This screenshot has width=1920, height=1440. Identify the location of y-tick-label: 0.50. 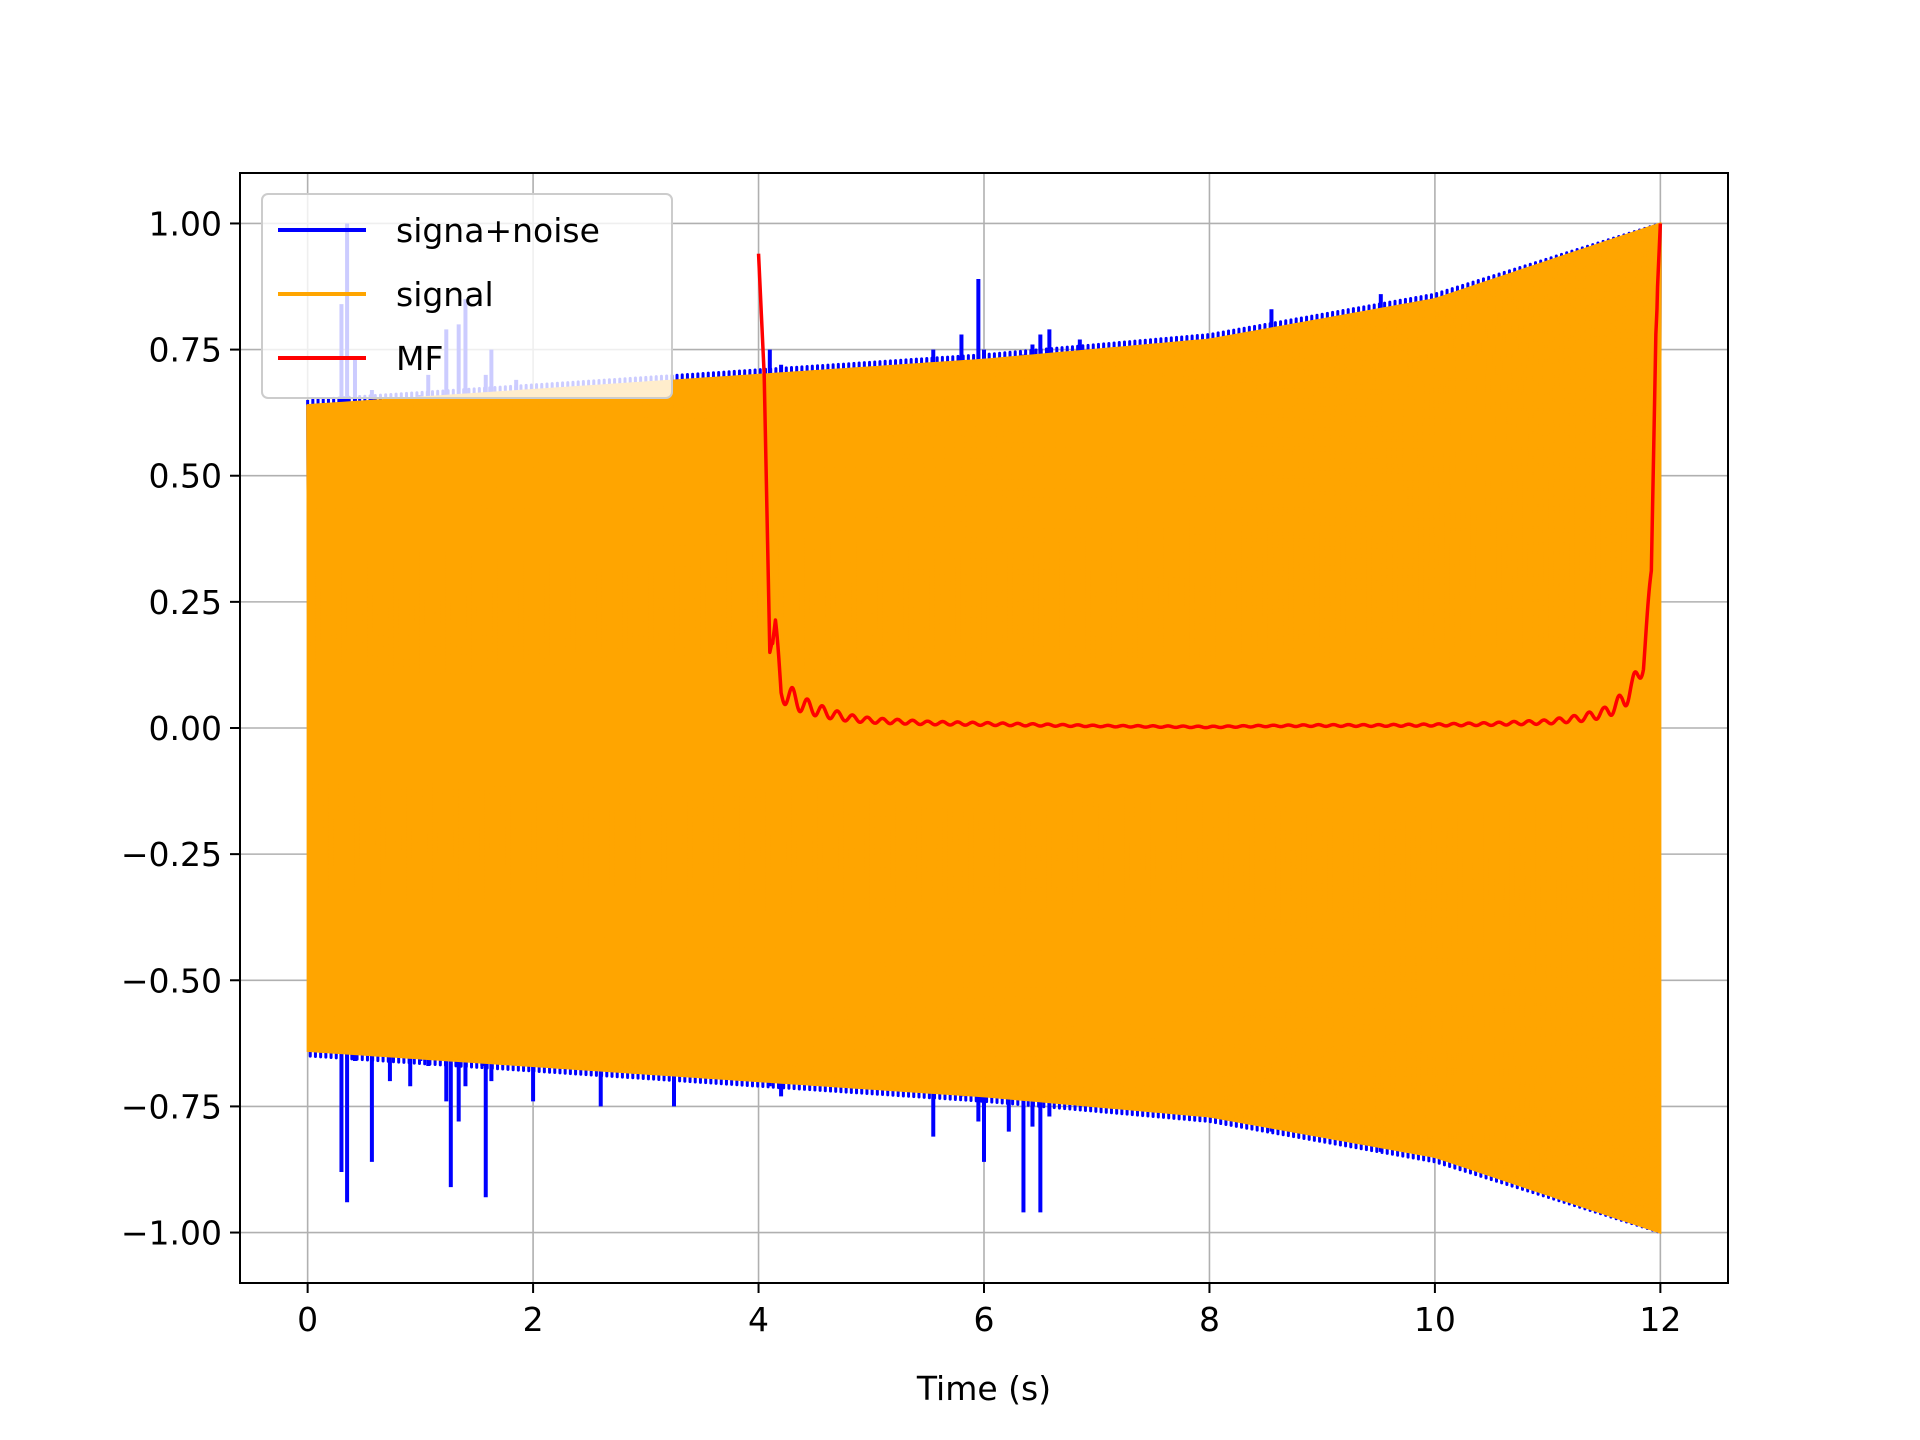
(185, 476).